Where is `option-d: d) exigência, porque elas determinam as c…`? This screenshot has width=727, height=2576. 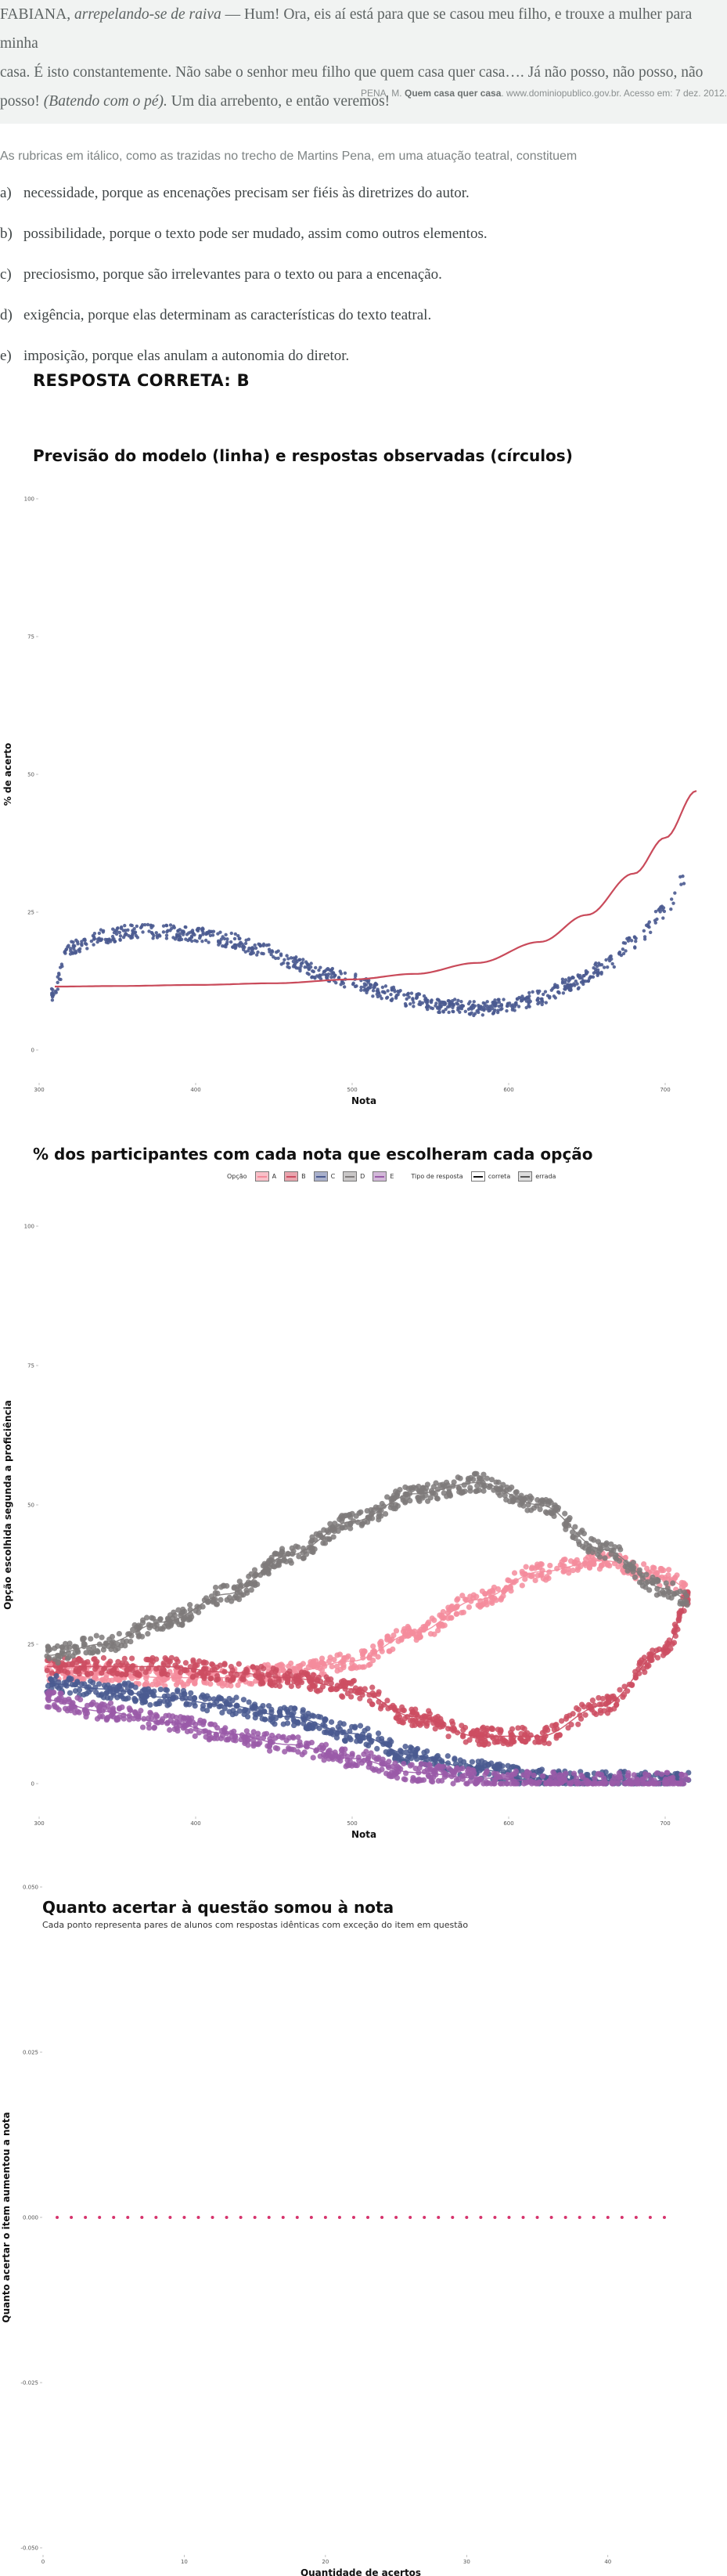 option-d: d) exigência, porque elas determinam as c… is located at coordinates (216, 315).